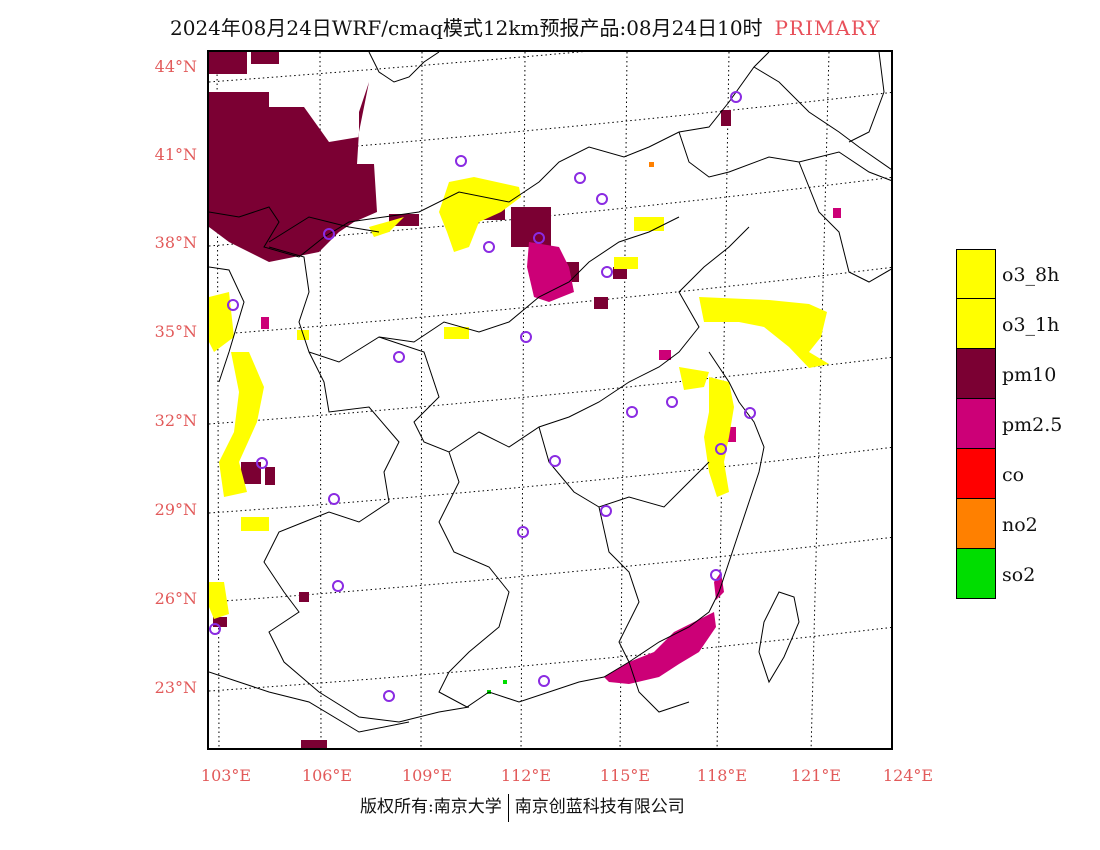 This screenshot has height=850, width=1100. I want to click on legend-label-pm10: pm10, so click(1029, 375).